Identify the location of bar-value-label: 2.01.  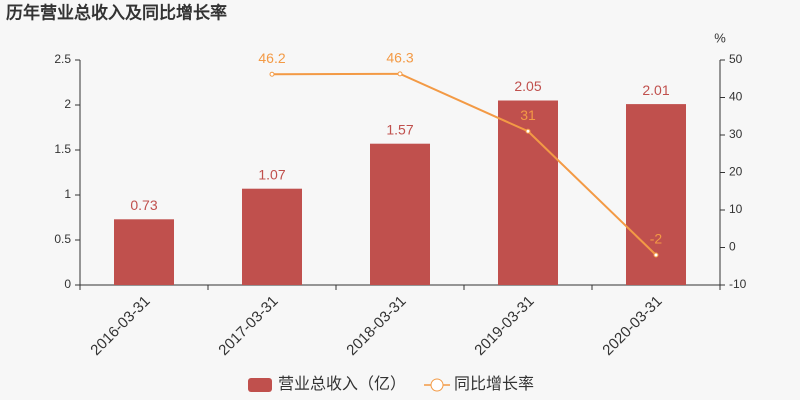
(655, 90).